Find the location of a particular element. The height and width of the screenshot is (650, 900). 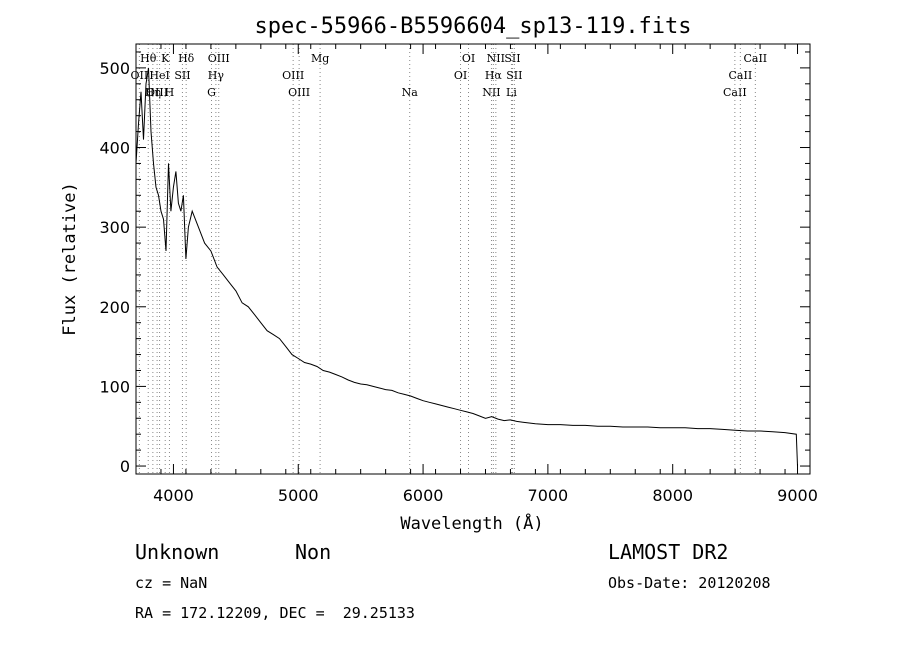

spectral-line-label: K is located at coordinates (165, 58).